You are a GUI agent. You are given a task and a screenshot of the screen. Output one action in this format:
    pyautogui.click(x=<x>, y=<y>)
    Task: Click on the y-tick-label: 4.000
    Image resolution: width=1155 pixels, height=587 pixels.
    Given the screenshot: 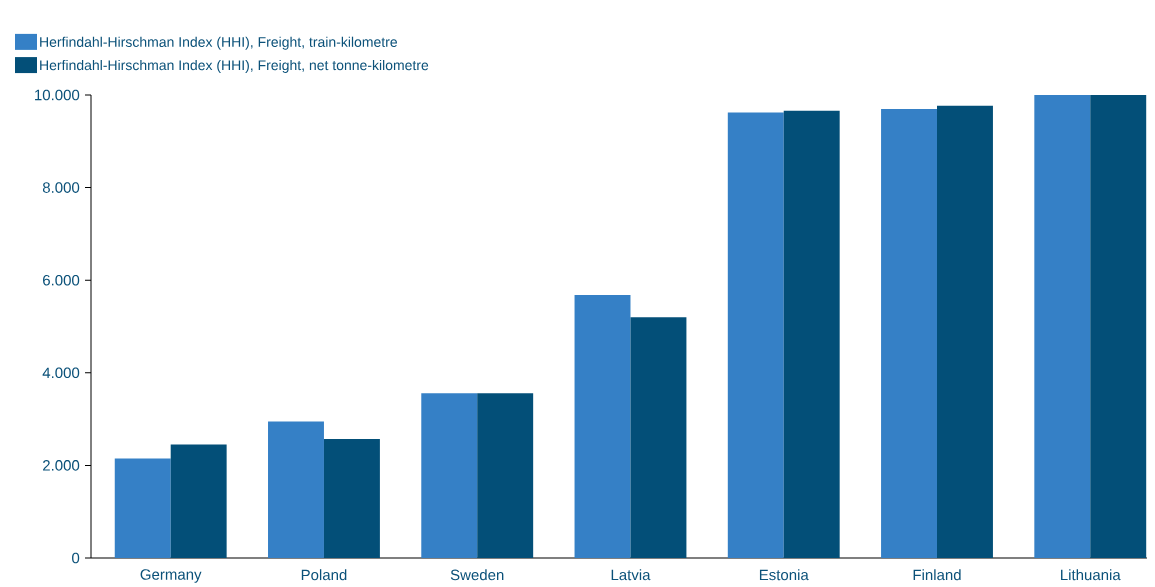 What is the action you would take?
    pyautogui.click(x=61, y=373)
    